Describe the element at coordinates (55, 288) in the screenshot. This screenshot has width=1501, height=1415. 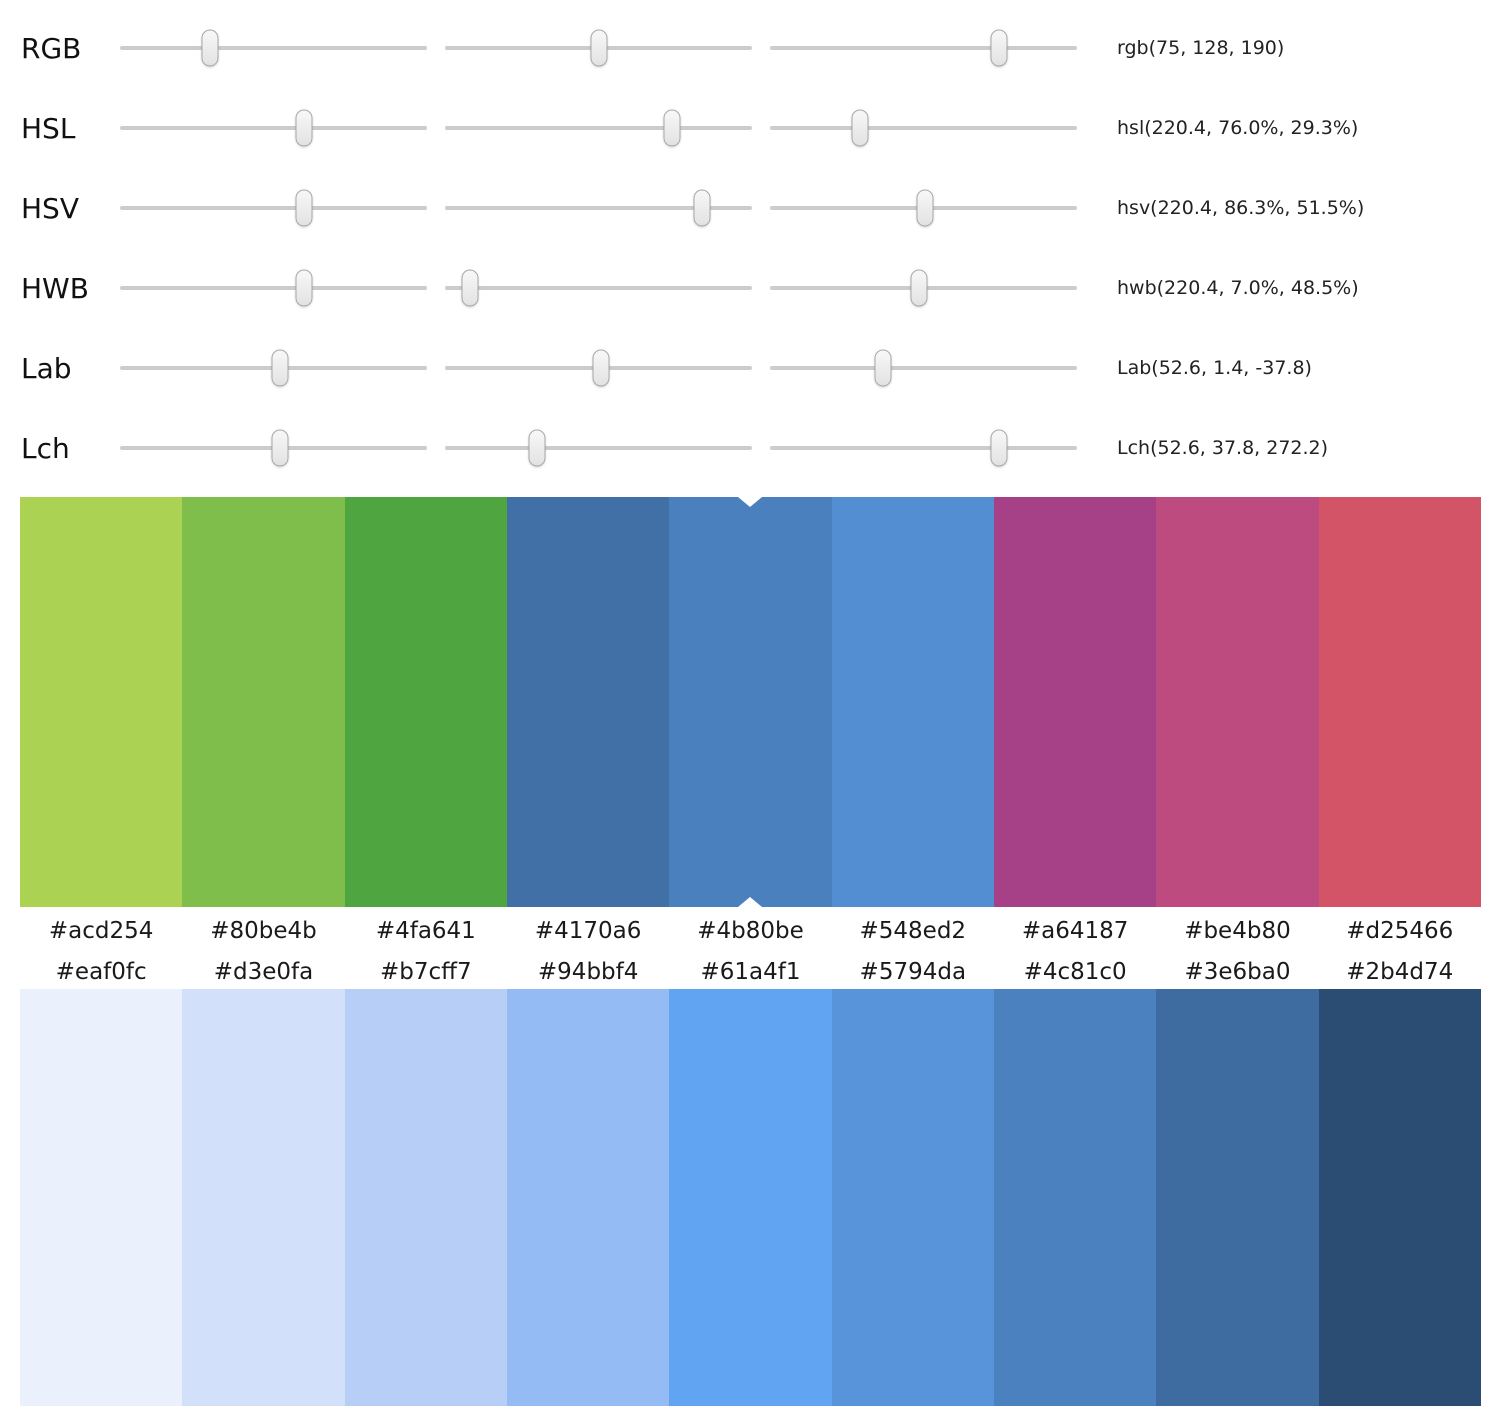
I see `slider-group-label: HWB` at that location.